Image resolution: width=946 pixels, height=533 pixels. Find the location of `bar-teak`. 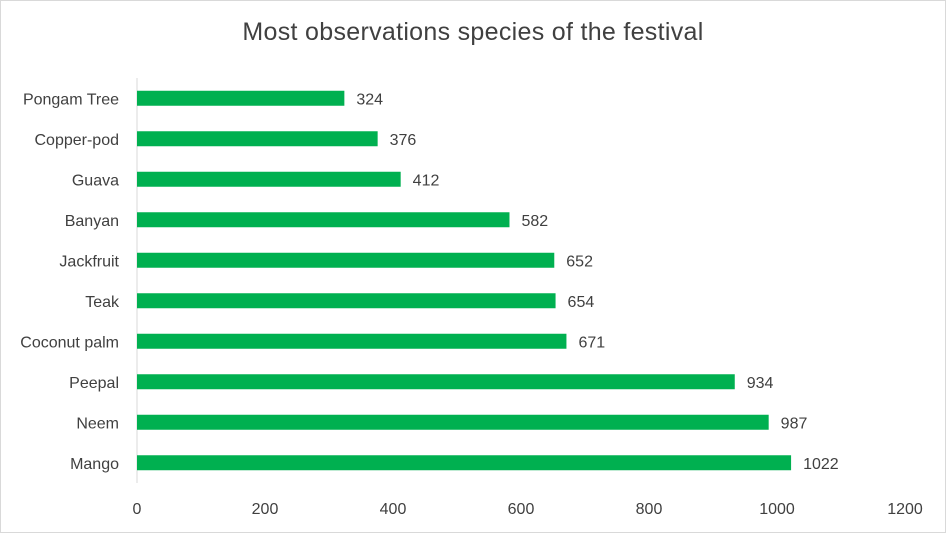

bar-teak is located at coordinates (346, 301).